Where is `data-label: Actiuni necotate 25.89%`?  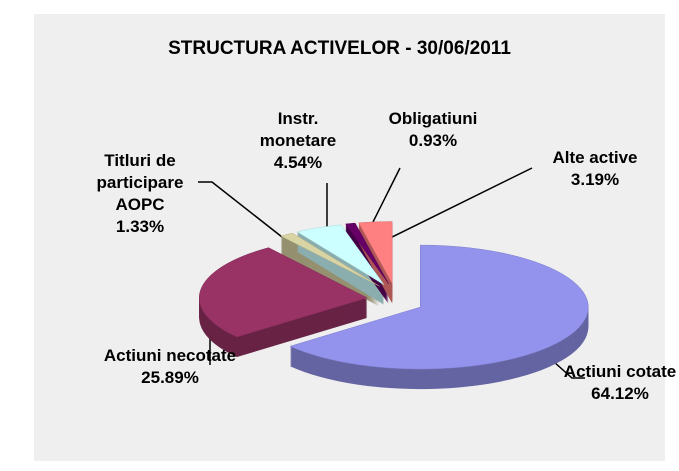 data-label: Actiuni necotate 25.89% is located at coordinates (170, 367).